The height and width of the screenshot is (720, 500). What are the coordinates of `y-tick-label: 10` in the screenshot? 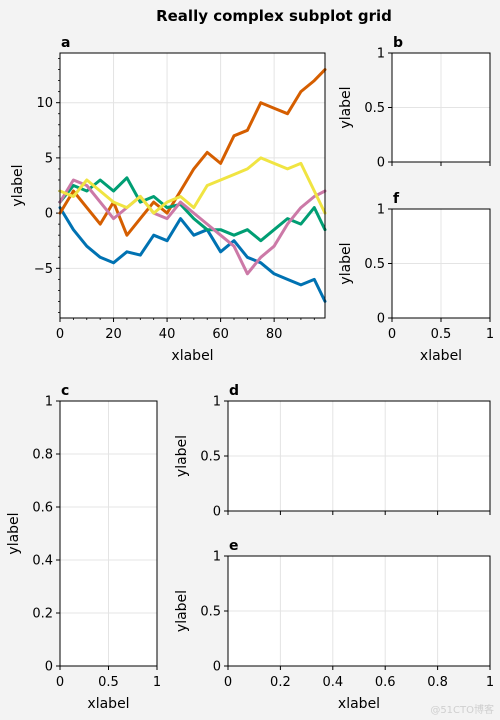 It's located at (44, 103).